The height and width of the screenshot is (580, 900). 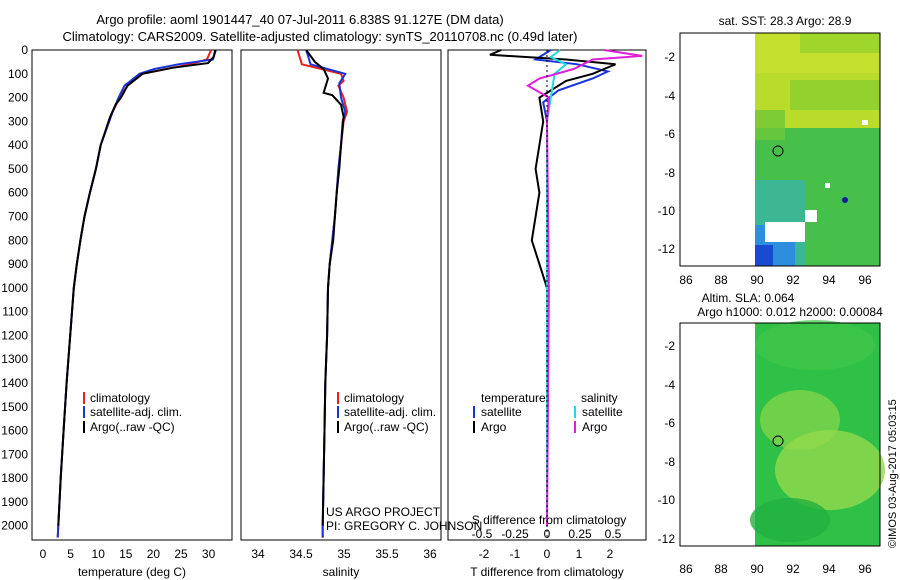 I want to click on temp-xlabel: temperature (deg C), so click(x=132, y=572).